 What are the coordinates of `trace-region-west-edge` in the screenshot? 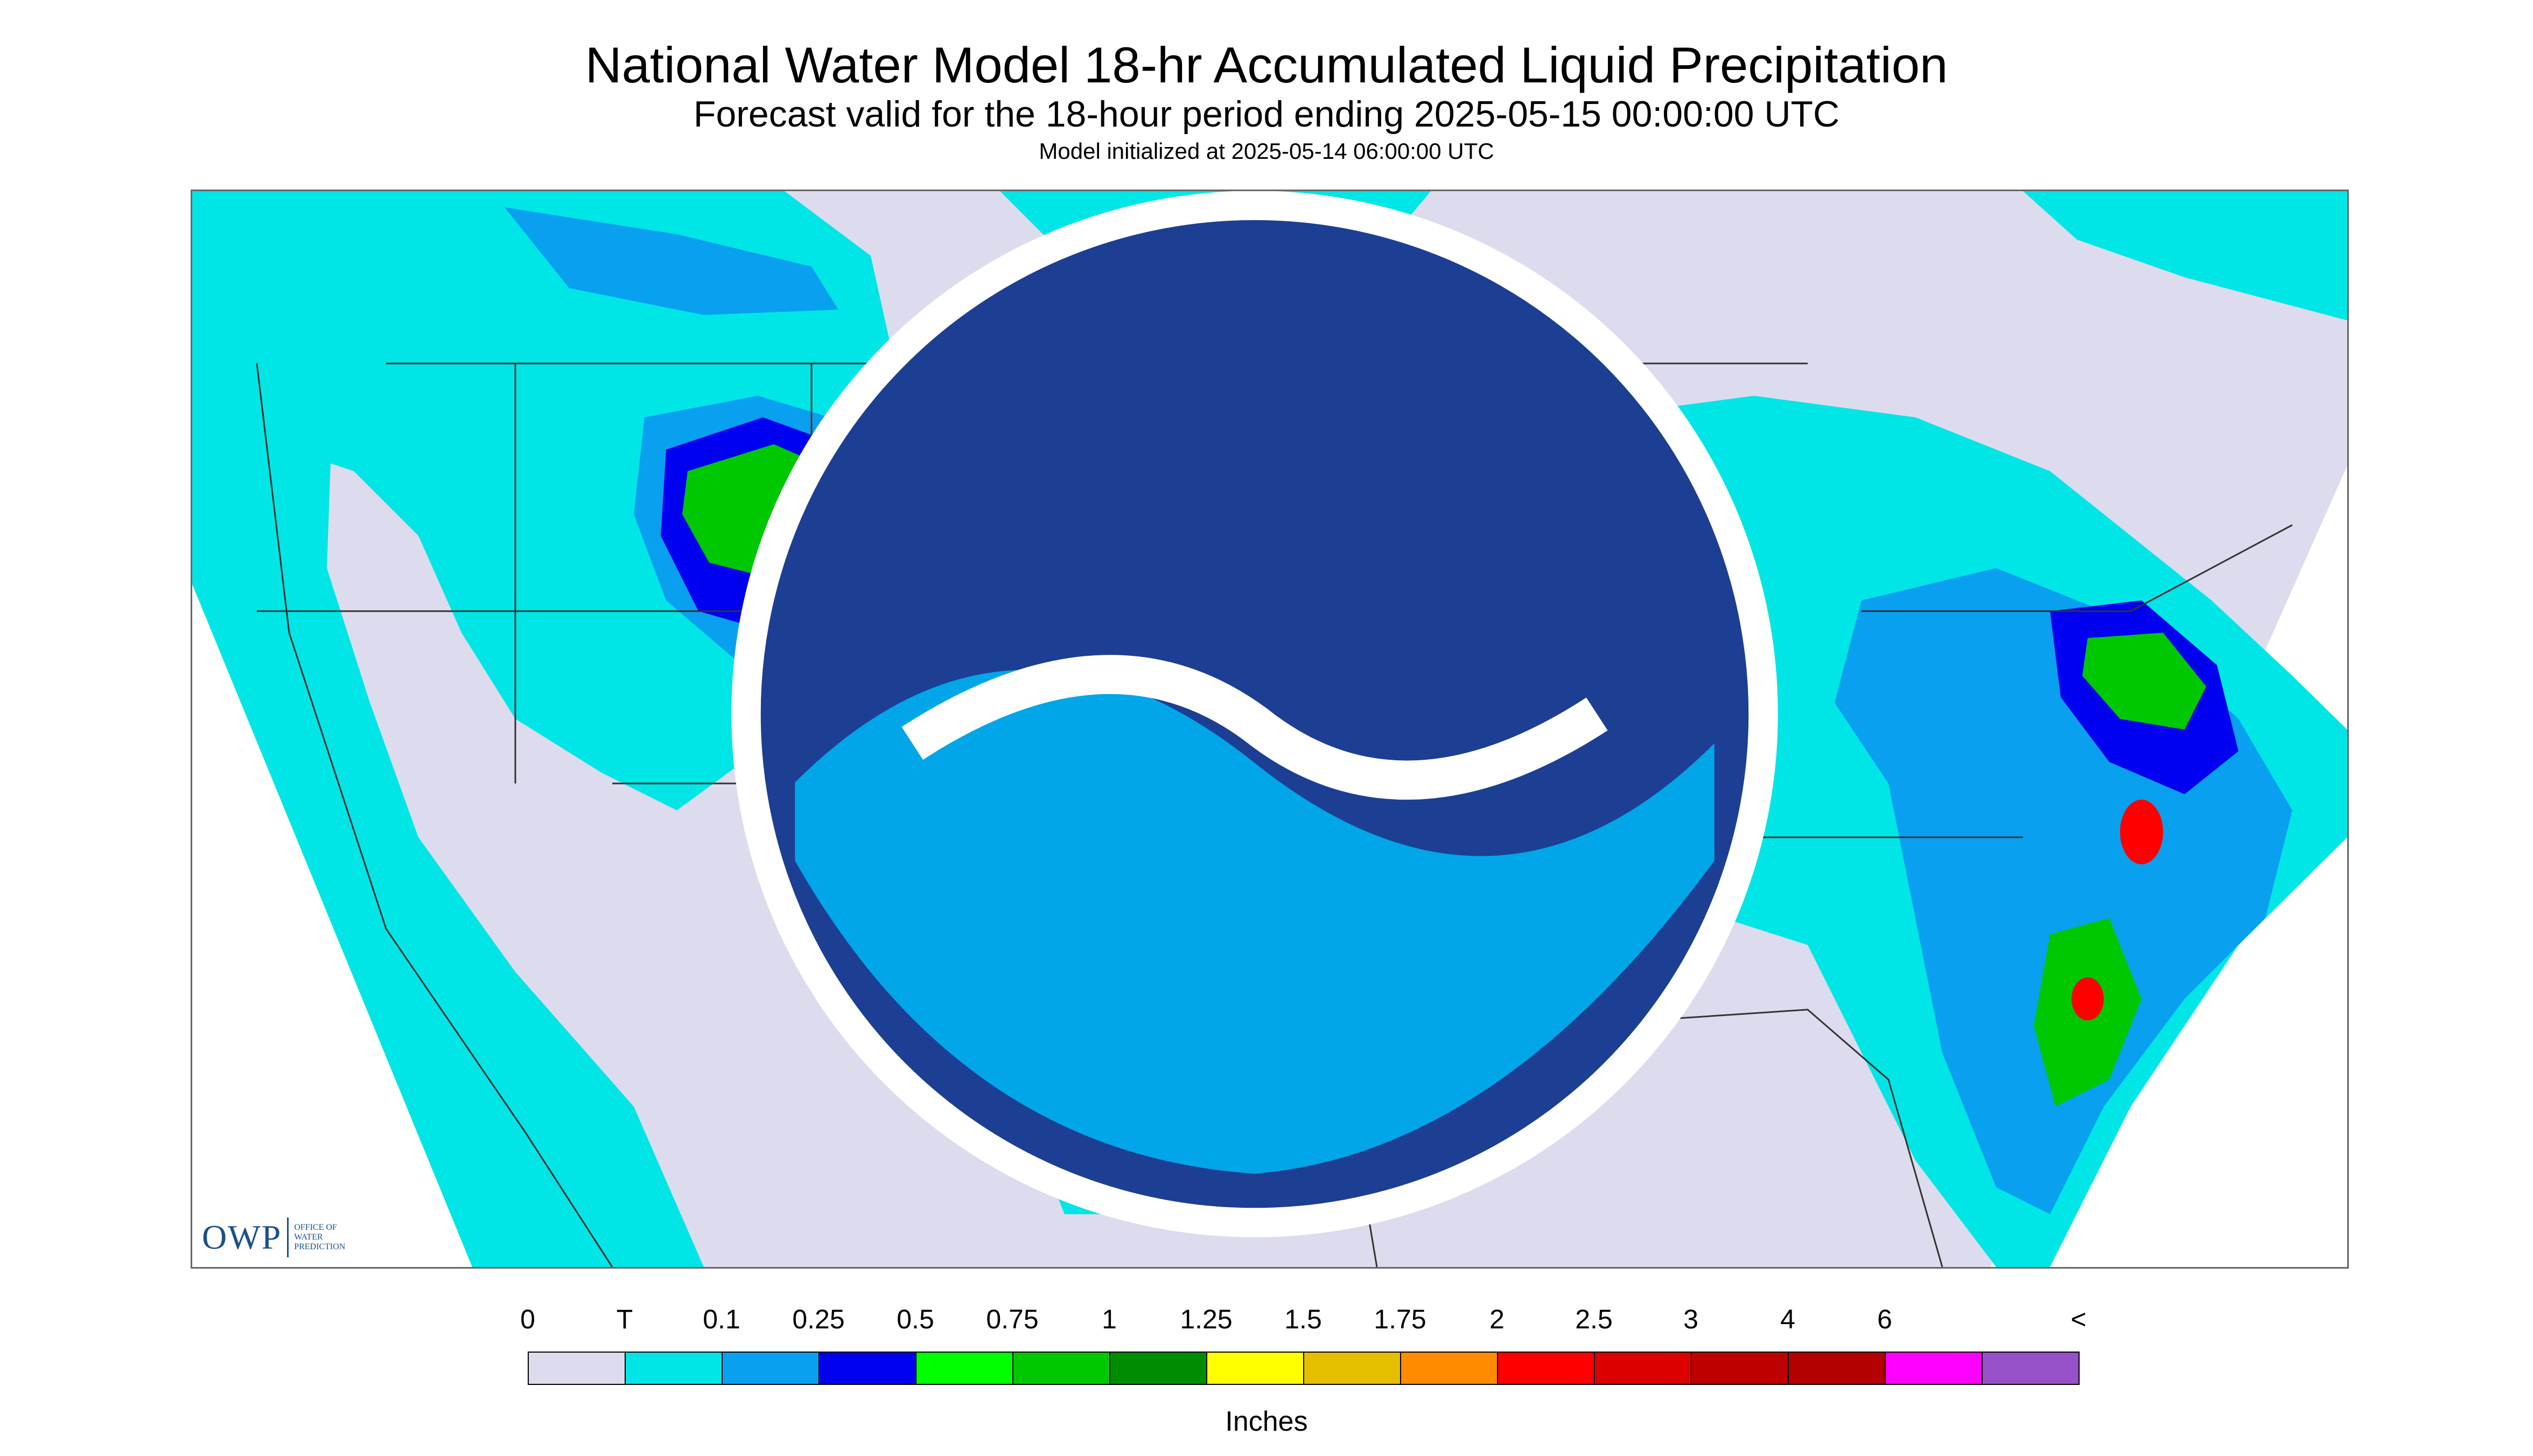 It's located at (448, 799).